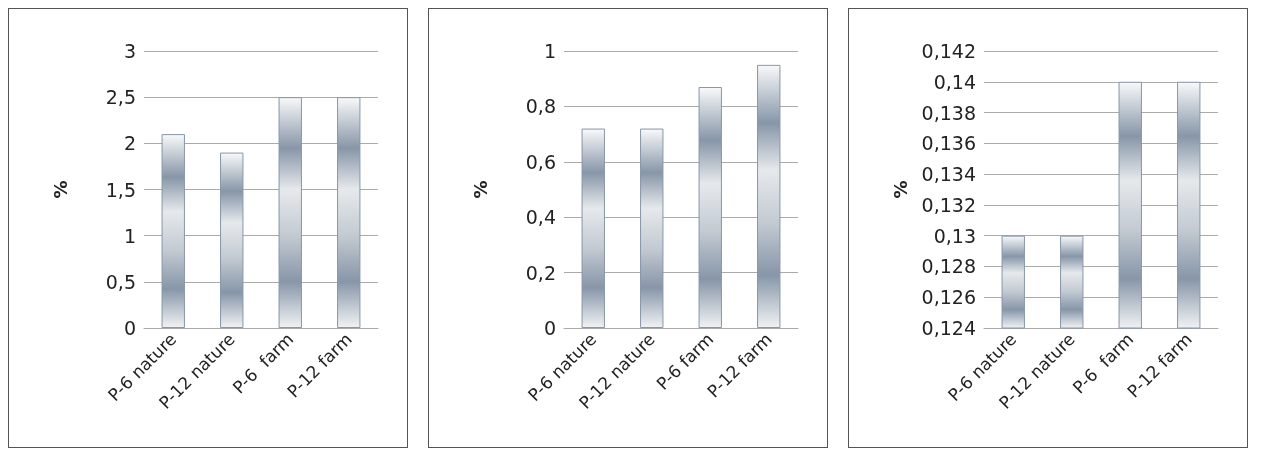 The height and width of the screenshot is (452, 1266). Describe the element at coordinates (954, 235) in the screenshot. I see `y-tick-label: 0,13` at that location.